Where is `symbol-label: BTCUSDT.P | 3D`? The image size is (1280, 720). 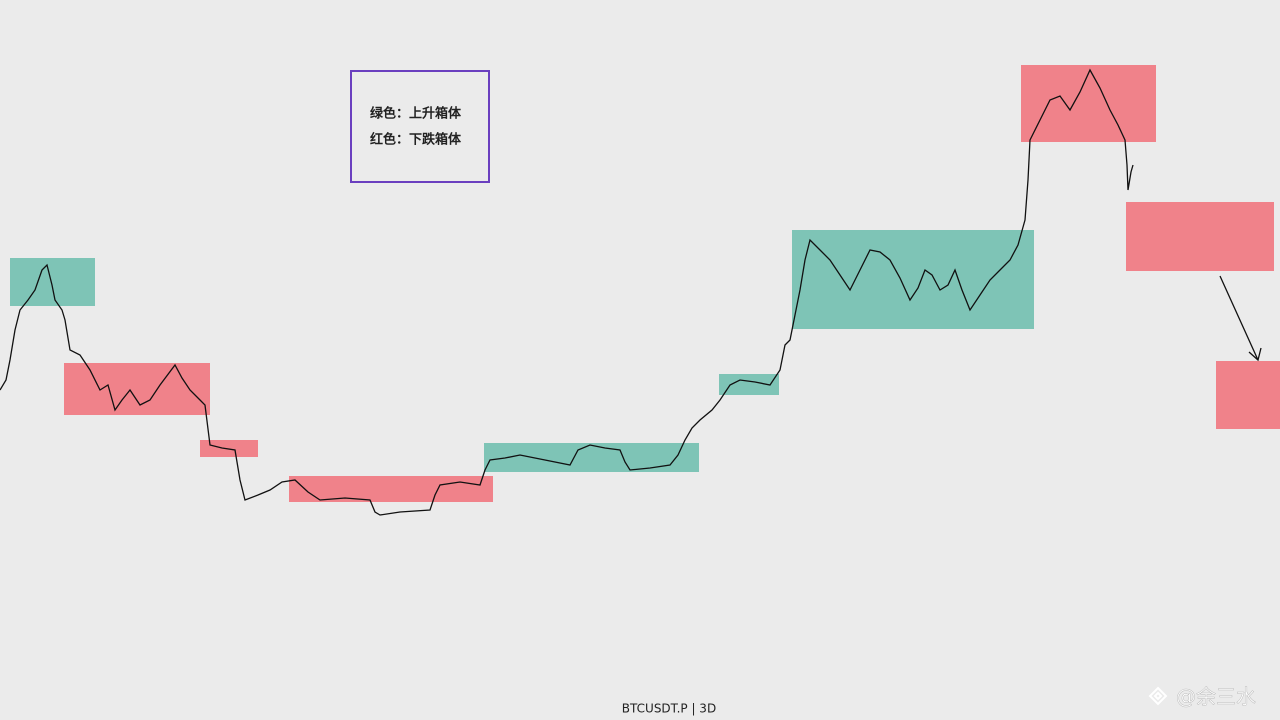 symbol-label: BTCUSDT.P | 3D is located at coordinates (669, 709).